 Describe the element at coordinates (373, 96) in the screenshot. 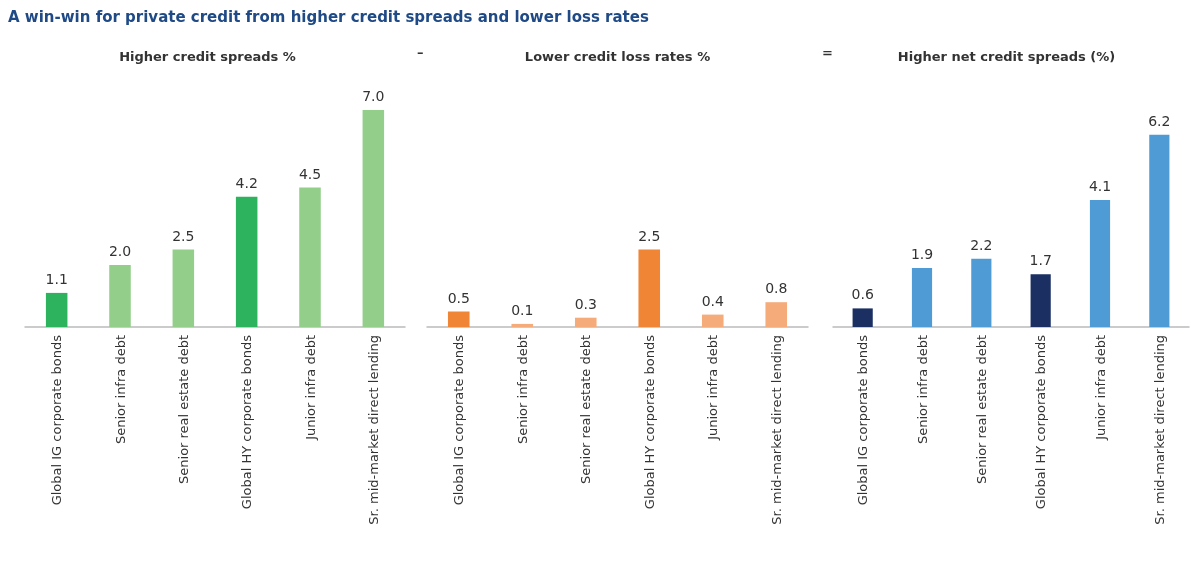

I see `data-label: 7.0` at that location.